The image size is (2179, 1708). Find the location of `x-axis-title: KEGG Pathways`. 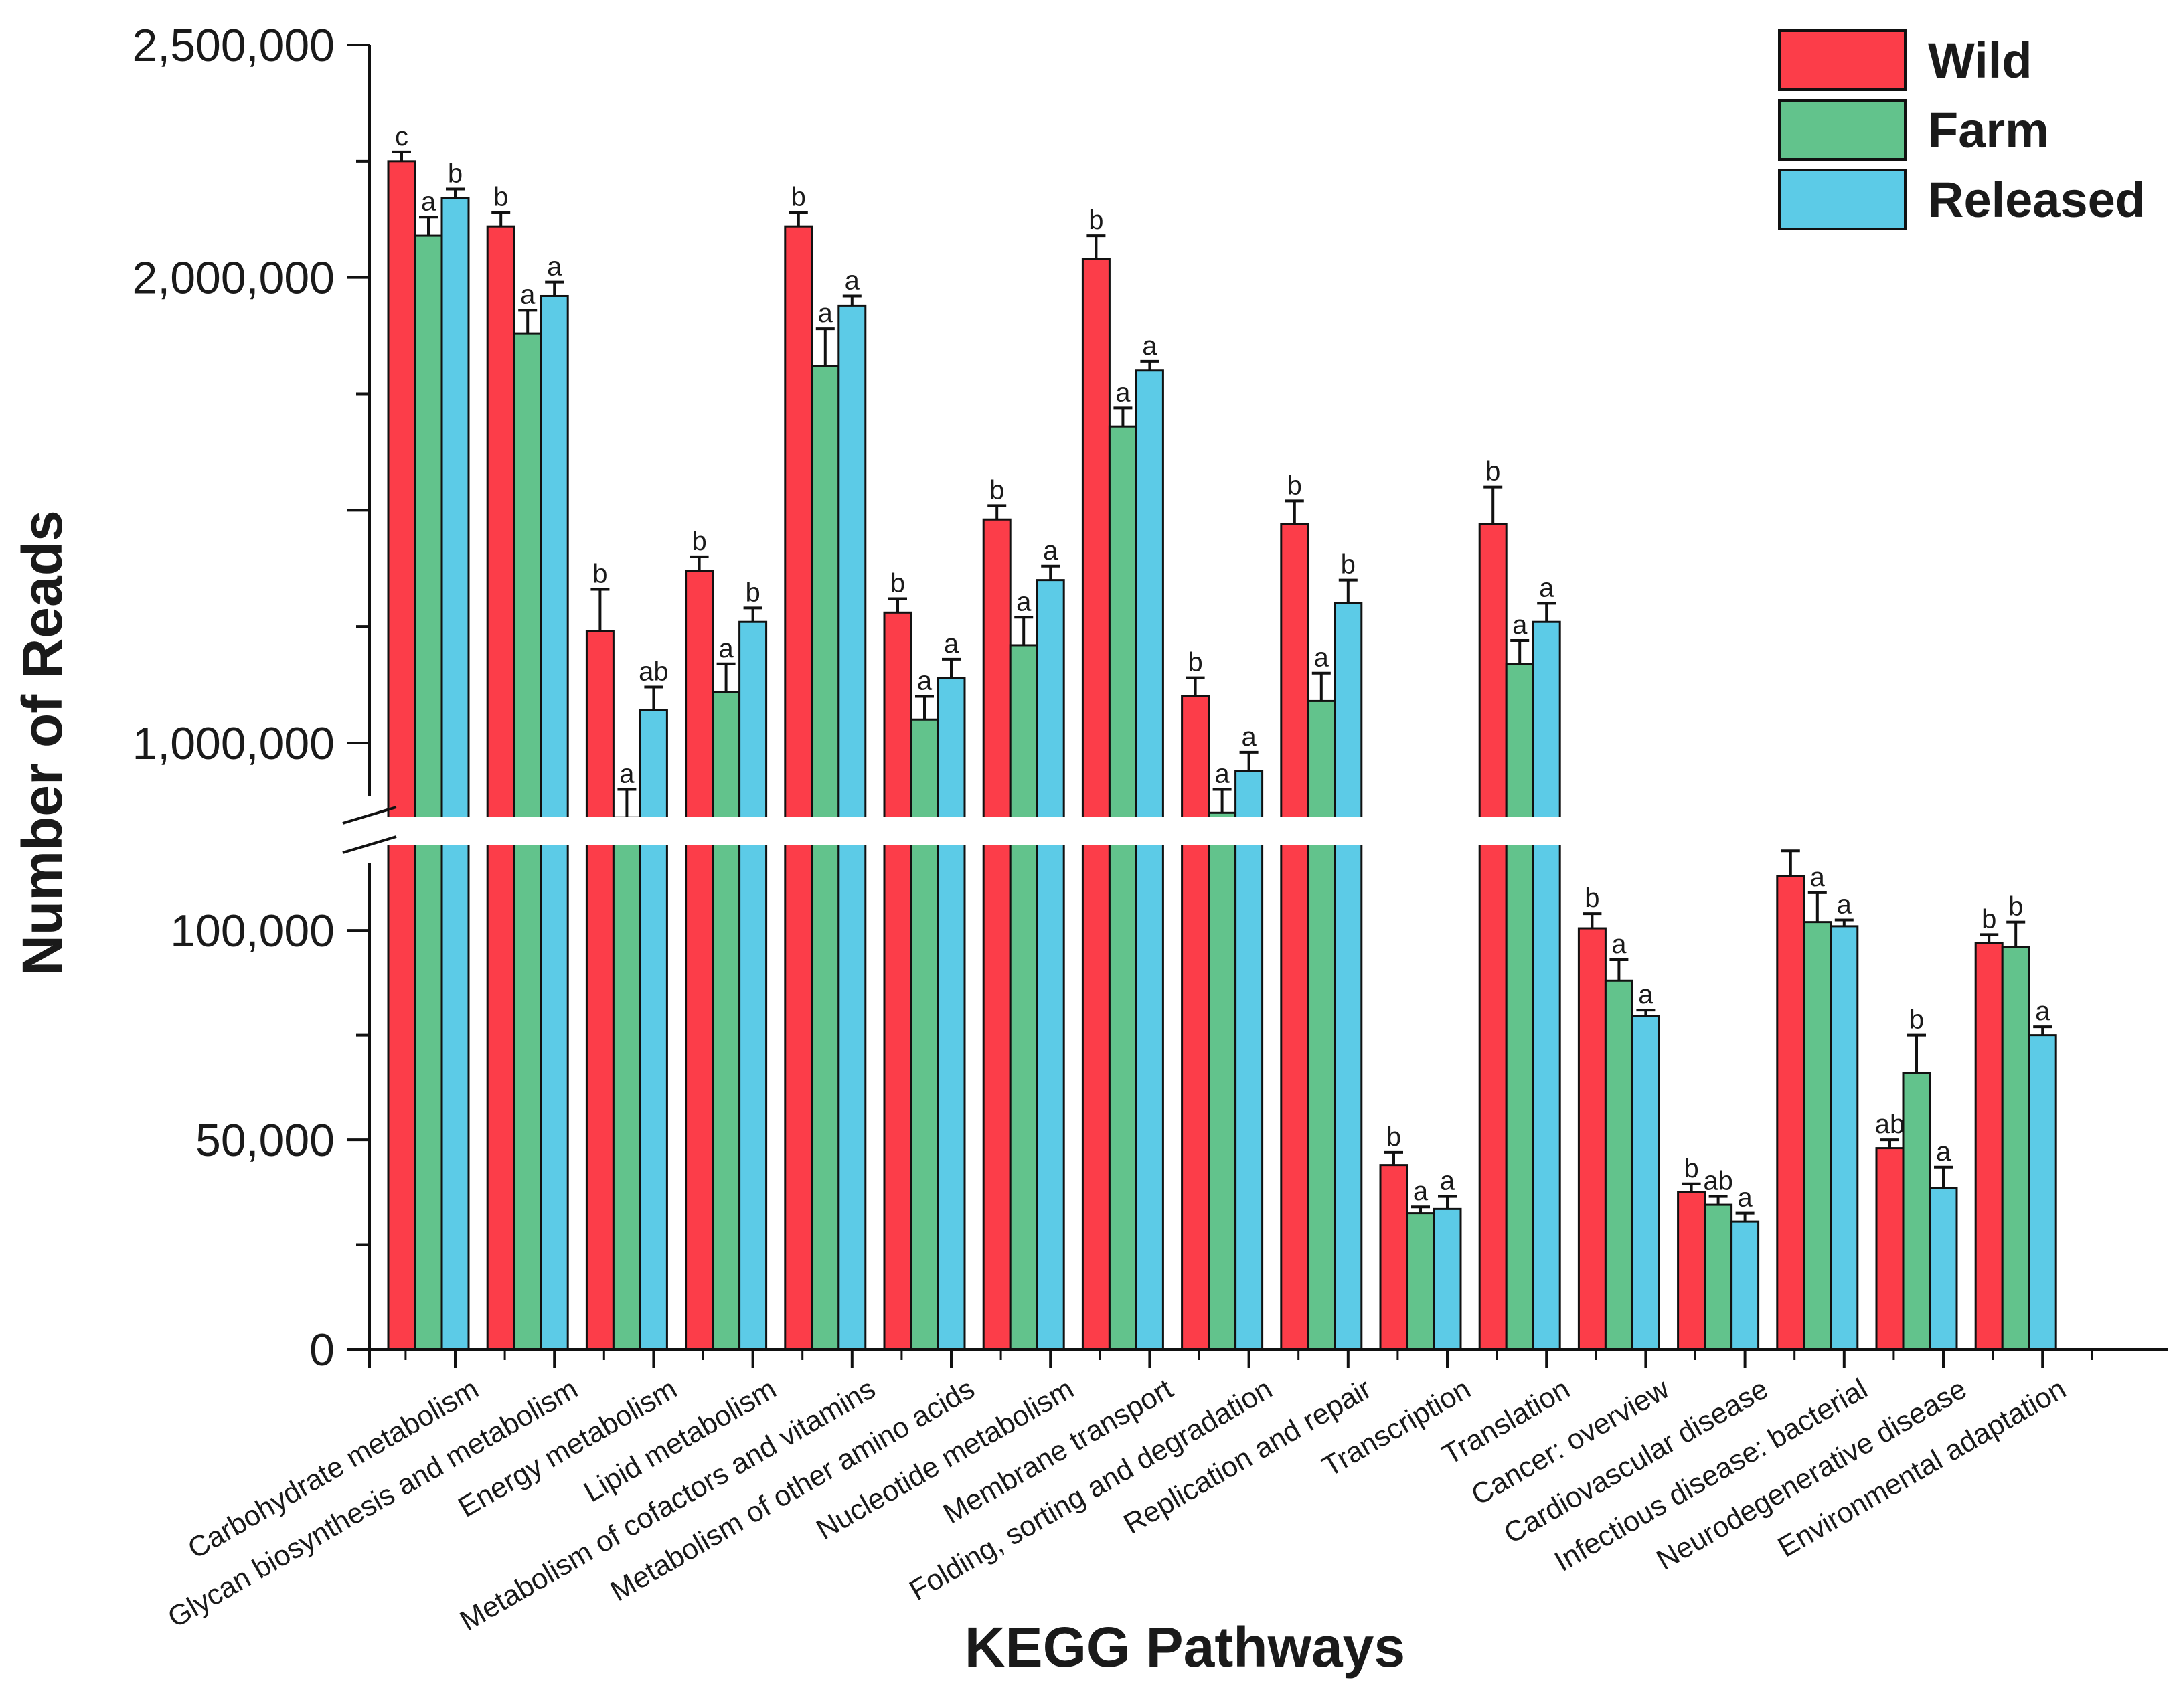

x-axis-title: KEGG Pathways is located at coordinates (1185, 1648).